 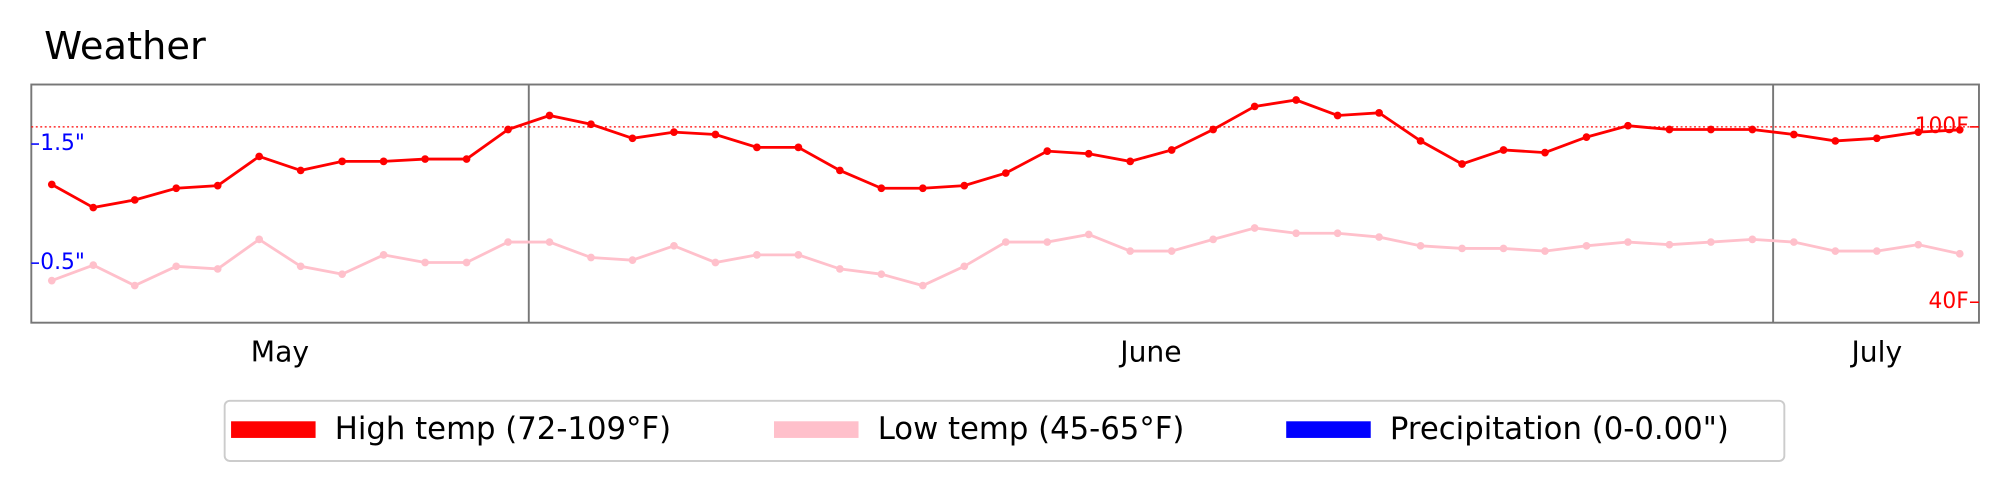 I want to click on x-tick-label: May, so click(x=280, y=351).